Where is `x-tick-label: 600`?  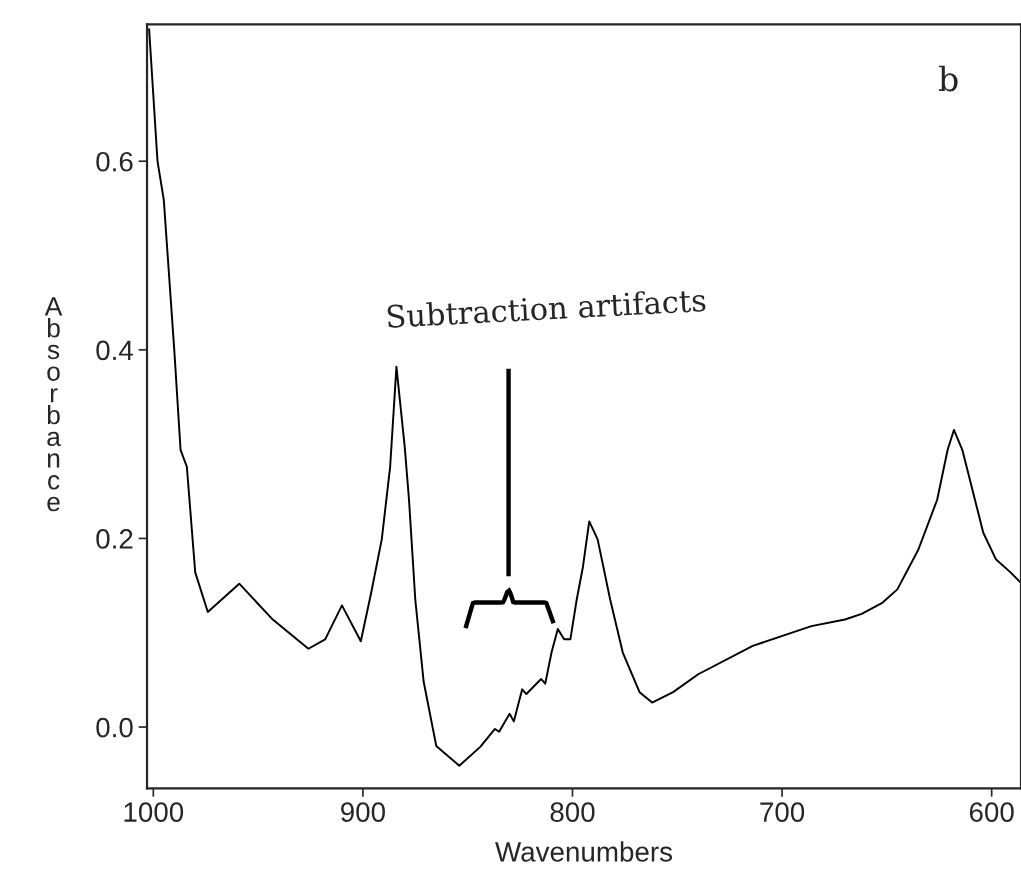
x-tick-label: 600 is located at coordinates (991, 812).